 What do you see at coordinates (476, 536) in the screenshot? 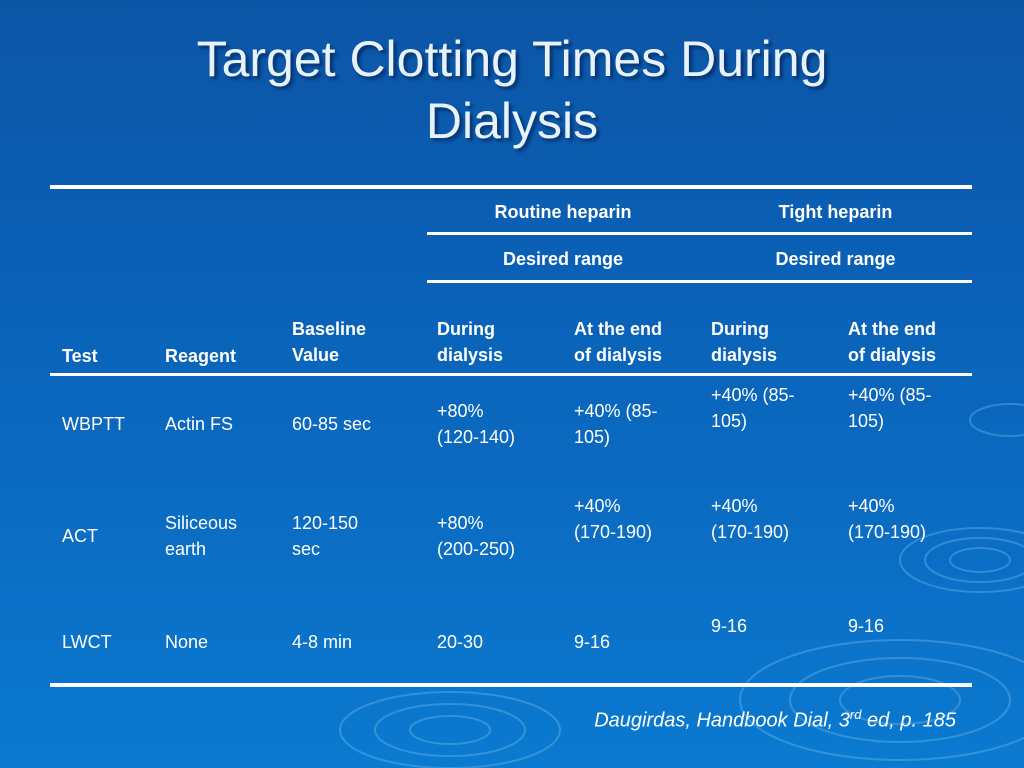
I see `cell-routine-during: +80% (200-250)` at bounding box center [476, 536].